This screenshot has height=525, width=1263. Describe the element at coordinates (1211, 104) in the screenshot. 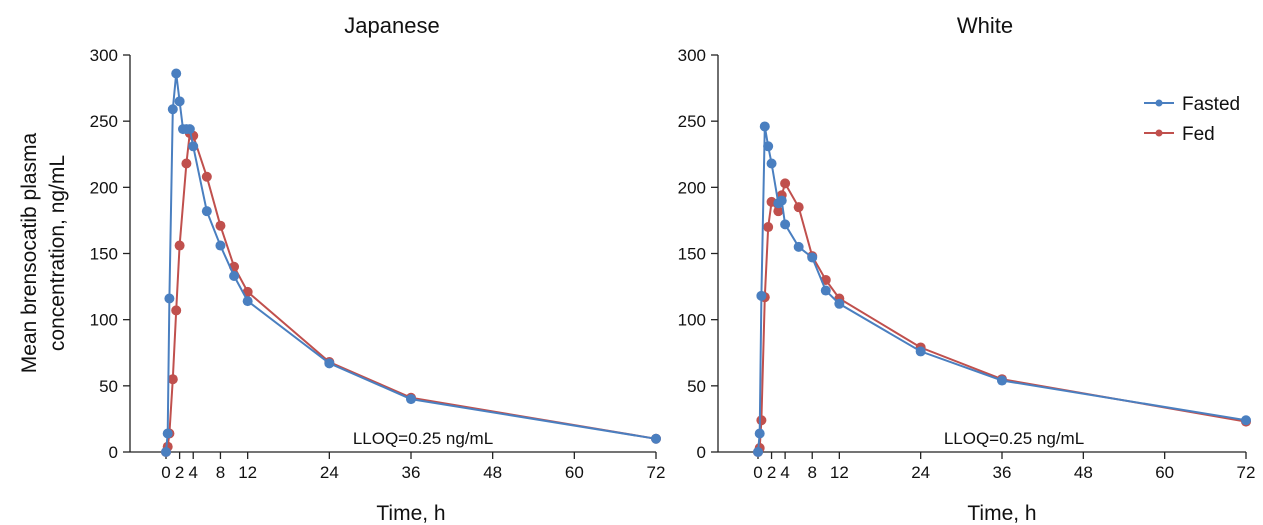

I see `legend-fasted-label: Fasted` at that location.